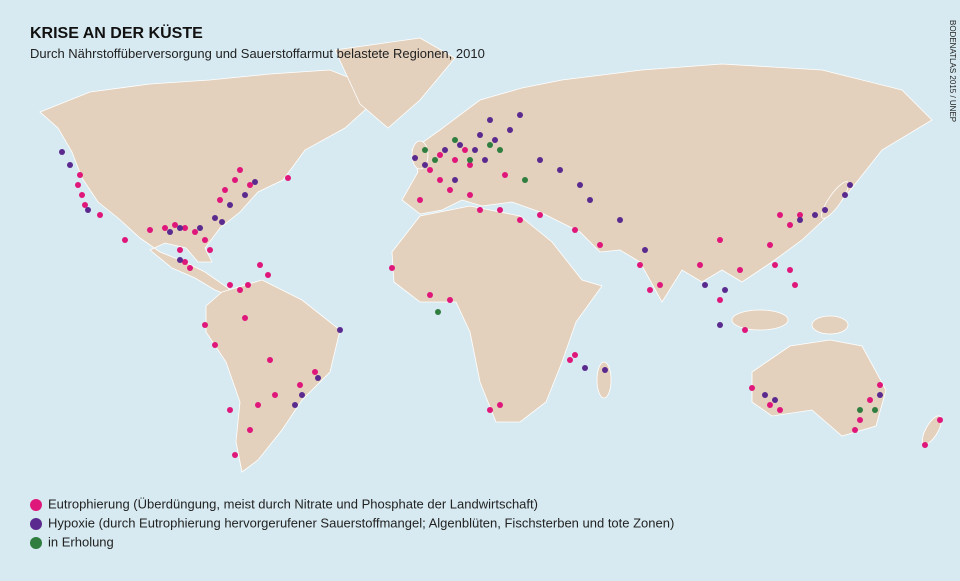 The width and height of the screenshot is (960, 581). Describe the element at coordinates (760, 320) in the screenshot. I see `indonesia` at that location.